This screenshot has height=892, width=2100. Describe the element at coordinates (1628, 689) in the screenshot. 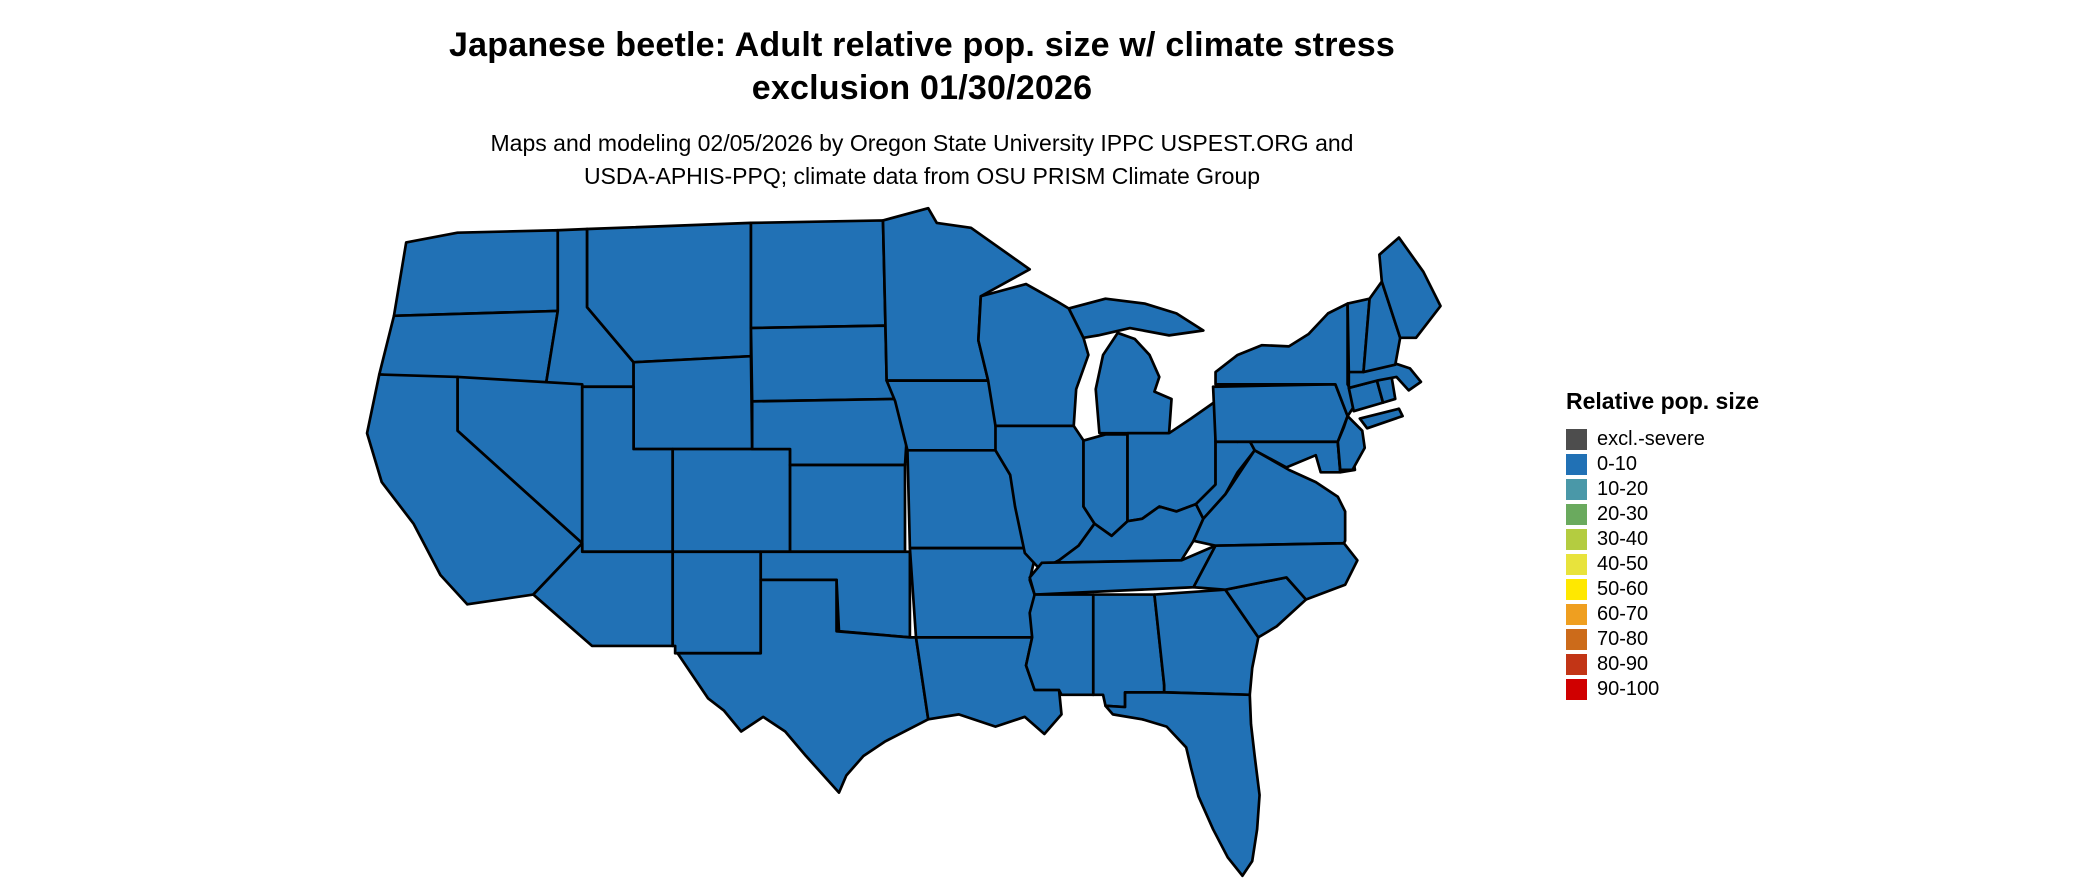

I see `legend-label: 90-100` at that location.